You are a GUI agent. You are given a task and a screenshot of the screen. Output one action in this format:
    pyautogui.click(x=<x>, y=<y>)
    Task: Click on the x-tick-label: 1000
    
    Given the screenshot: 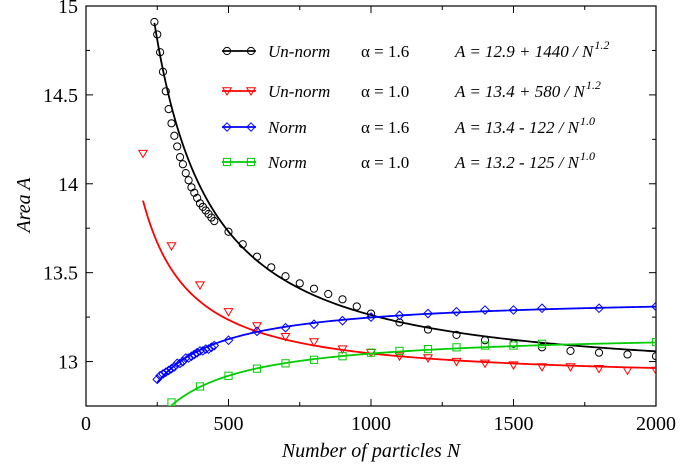 What is the action you would take?
    pyautogui.click(x=371, y=424)
    